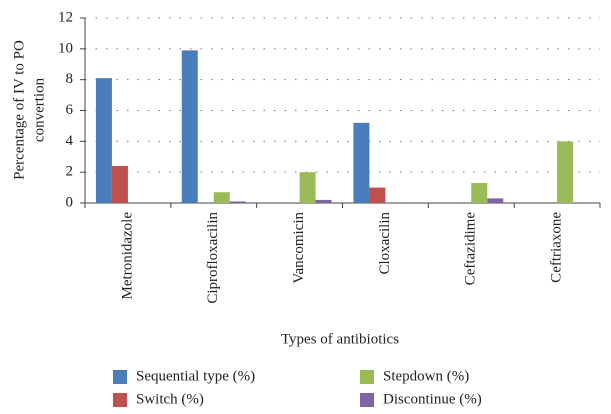 This screenshot has width=611, height=414. What do you see at coordinates (39, 109) in the screenshot?
I see `y-axis-label: convertion` at bounding box center [39, 109].